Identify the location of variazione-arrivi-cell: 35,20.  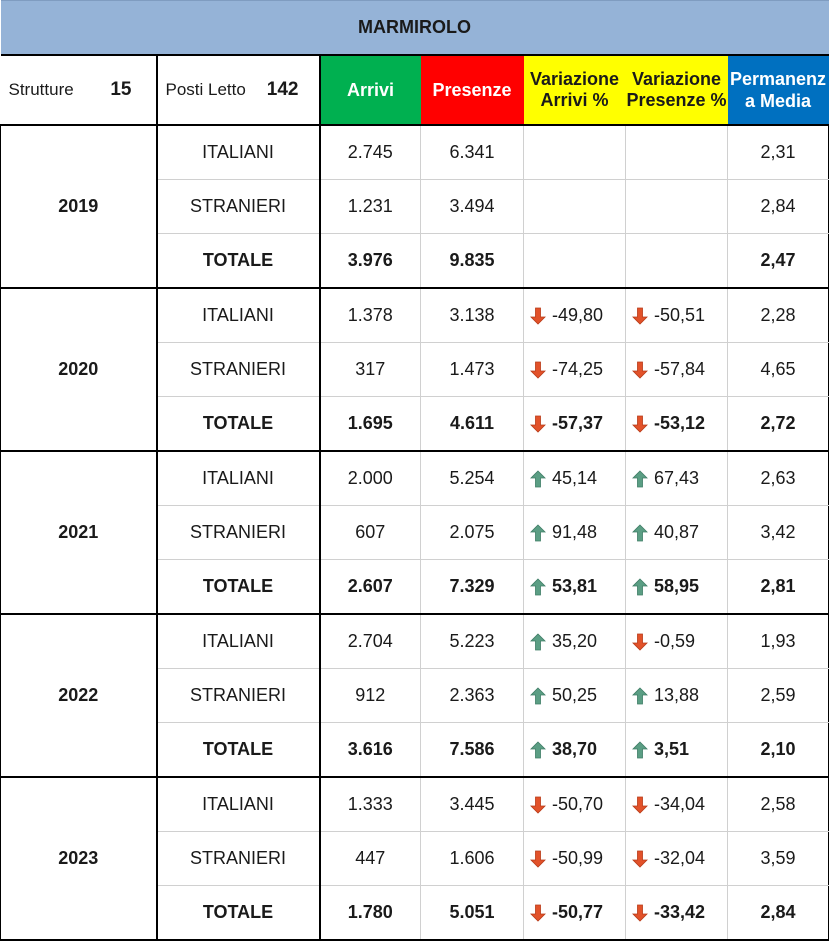
(574, 641).